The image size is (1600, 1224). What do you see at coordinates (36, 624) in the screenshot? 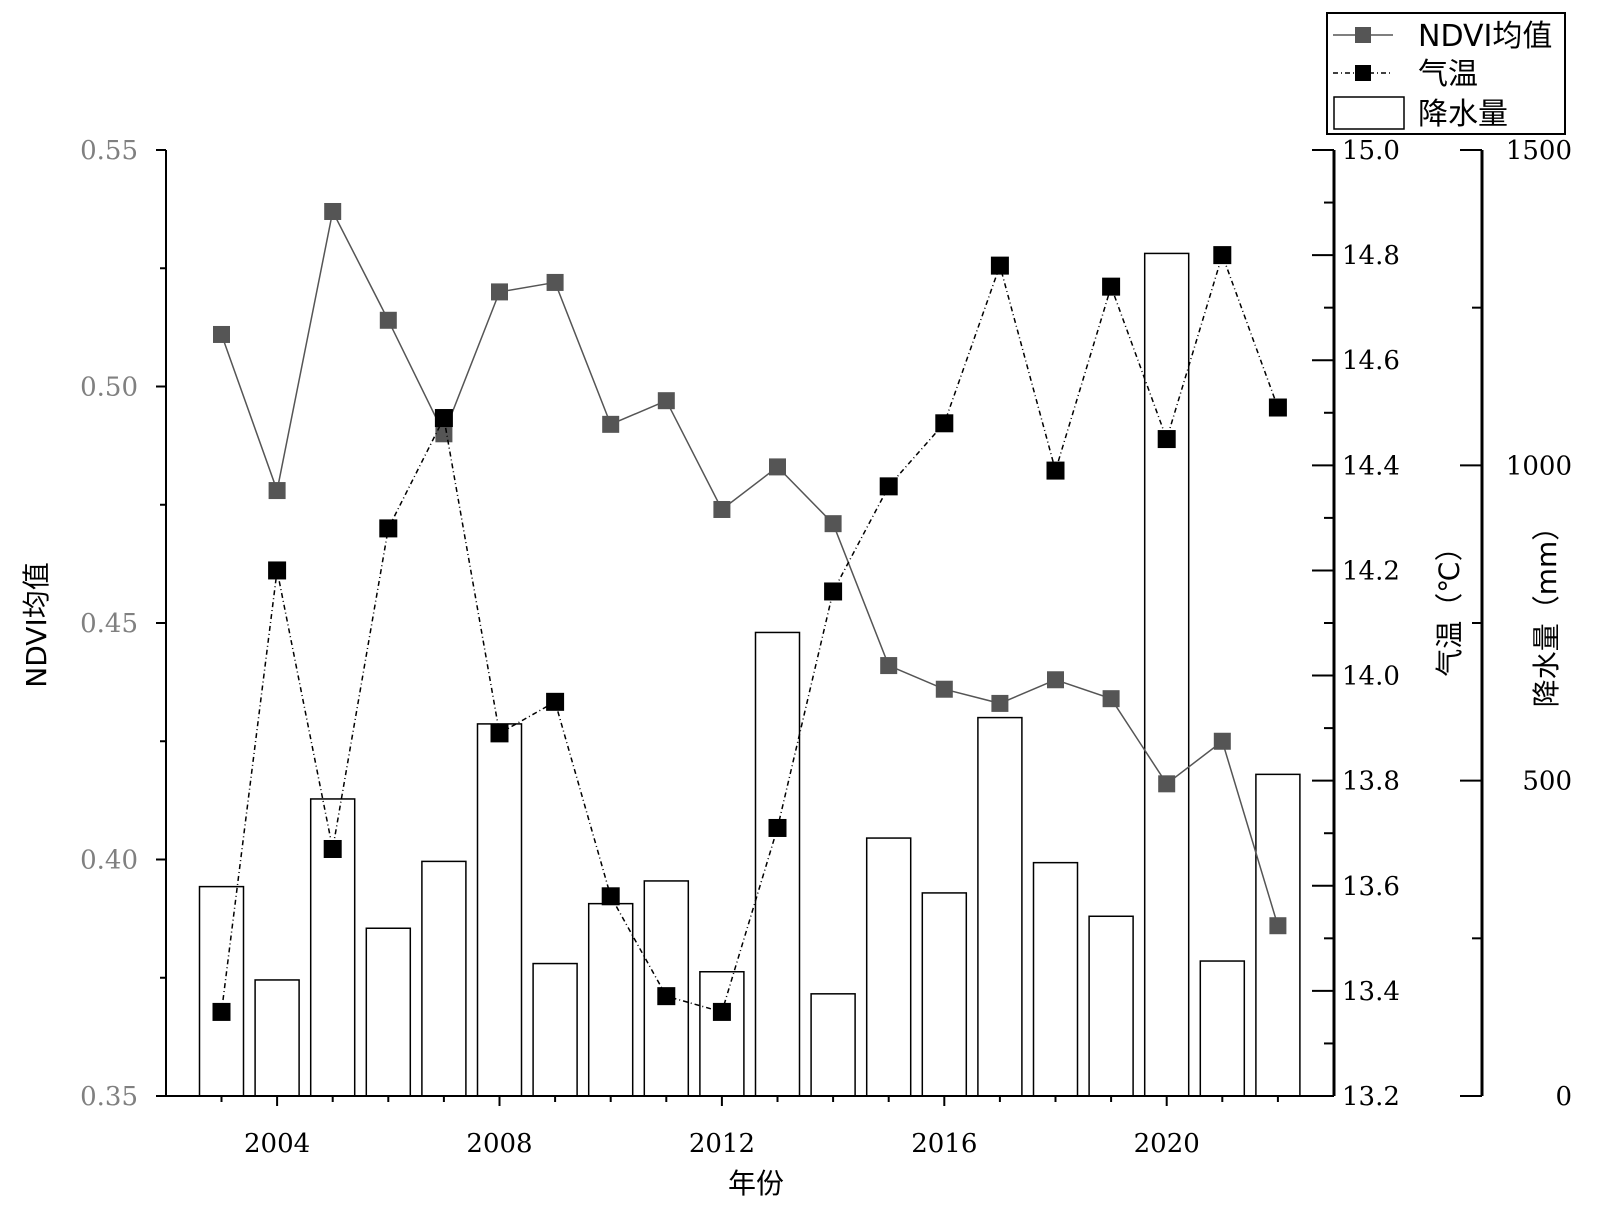
I see `y-left-axis-title: NDVI均值` at bounding box center [36, 624].